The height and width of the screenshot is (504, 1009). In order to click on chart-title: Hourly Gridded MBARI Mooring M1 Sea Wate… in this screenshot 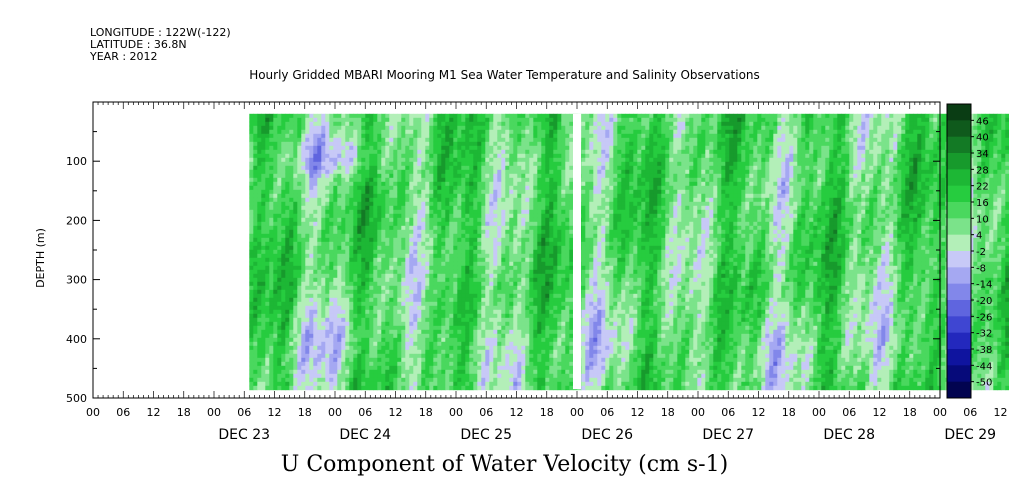, I will do `click(504, 75)`.